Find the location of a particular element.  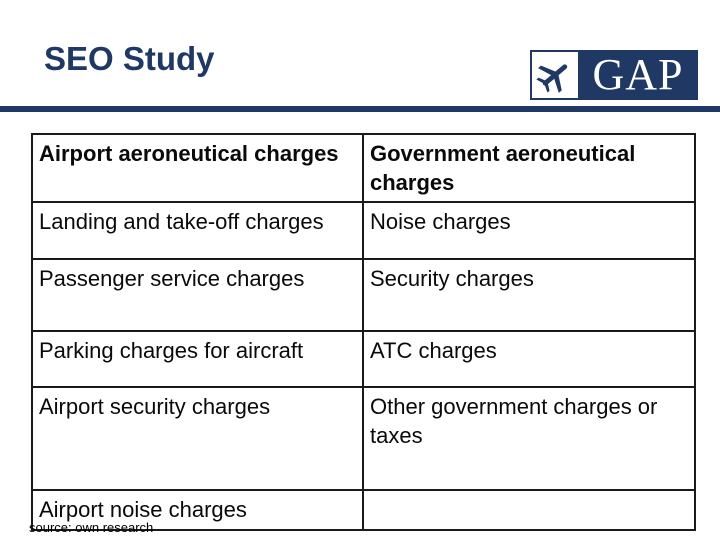

table-cell: Airport noise charges is located at coordinates (197, 510).